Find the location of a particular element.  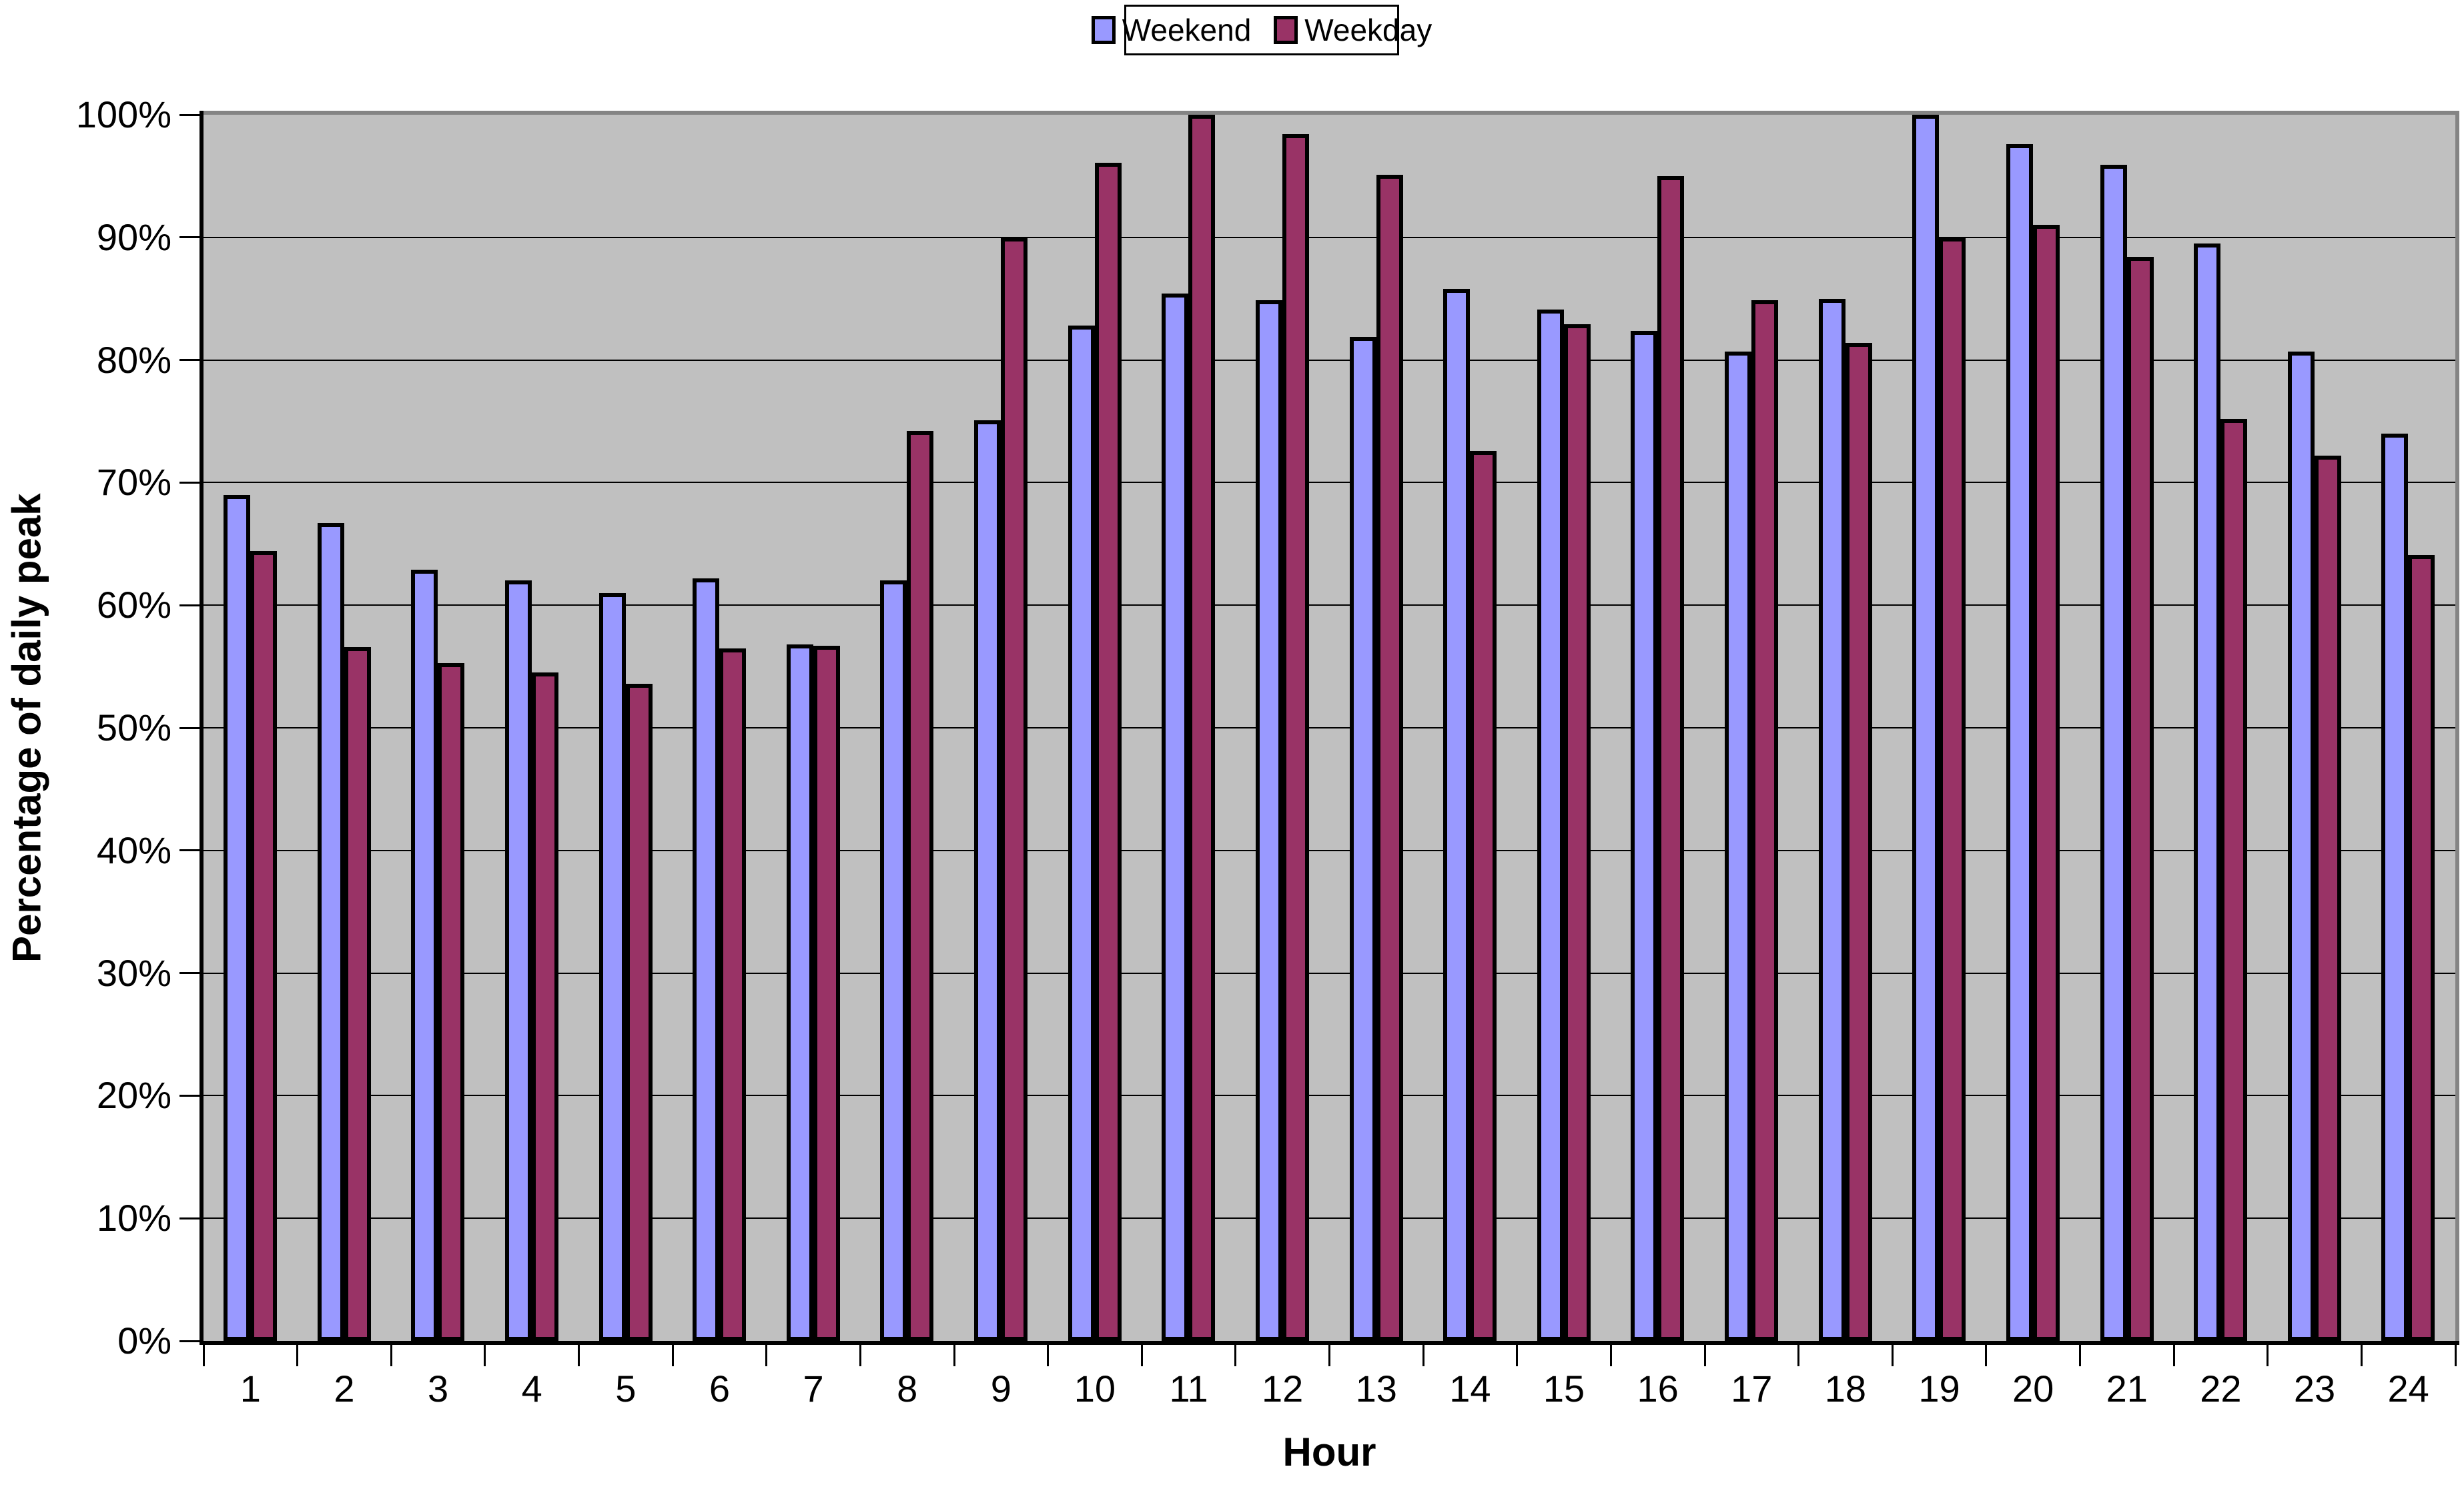

x-tick-label-2: 2 is located at coordinates (344, 1389).